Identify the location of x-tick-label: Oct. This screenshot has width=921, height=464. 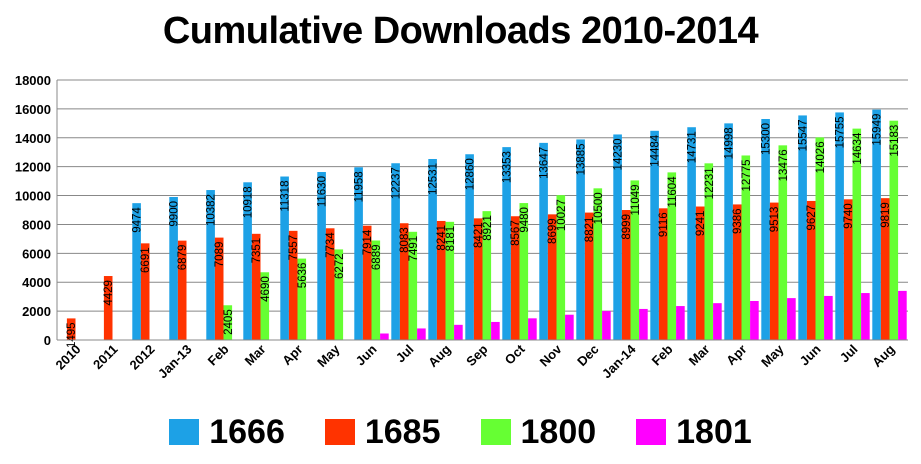
(515, 354).